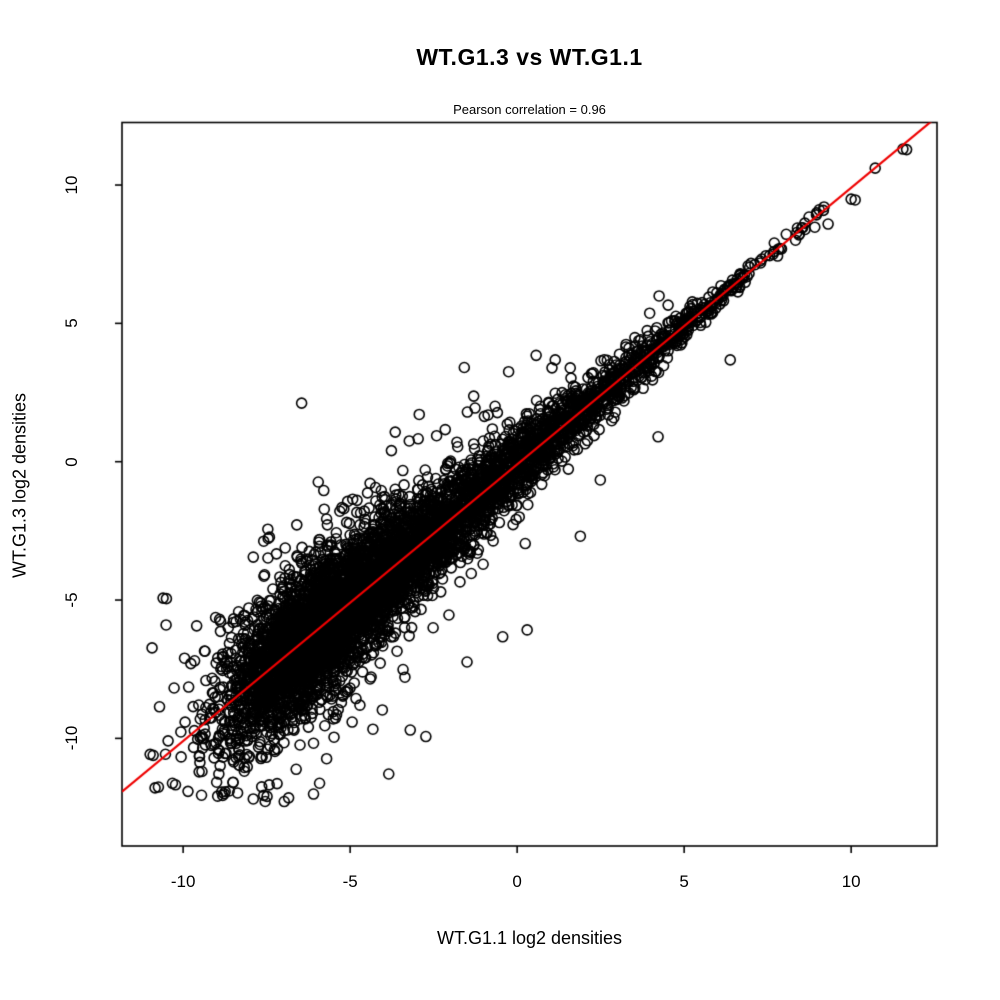  I want to click on x-axis-label: WT.G1.1 log2 densities, so click(529, 938).